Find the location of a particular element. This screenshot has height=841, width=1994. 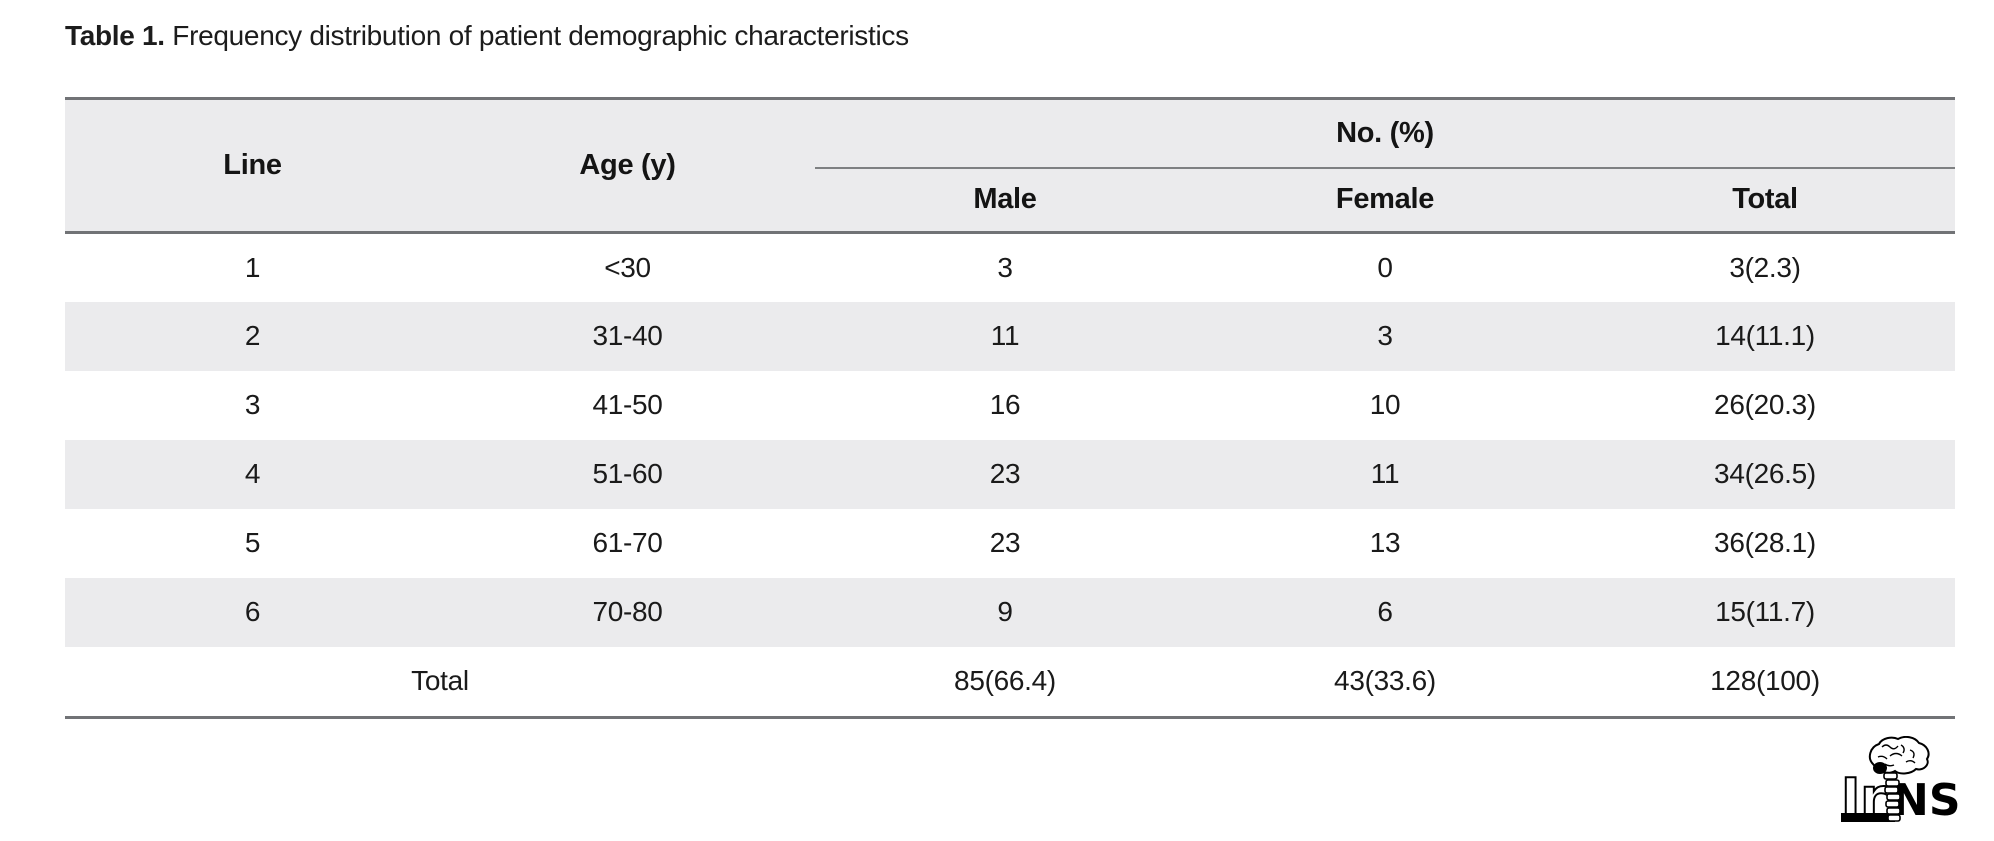

cell-total: 3(2.3) is located at coordinates (1765, 267).